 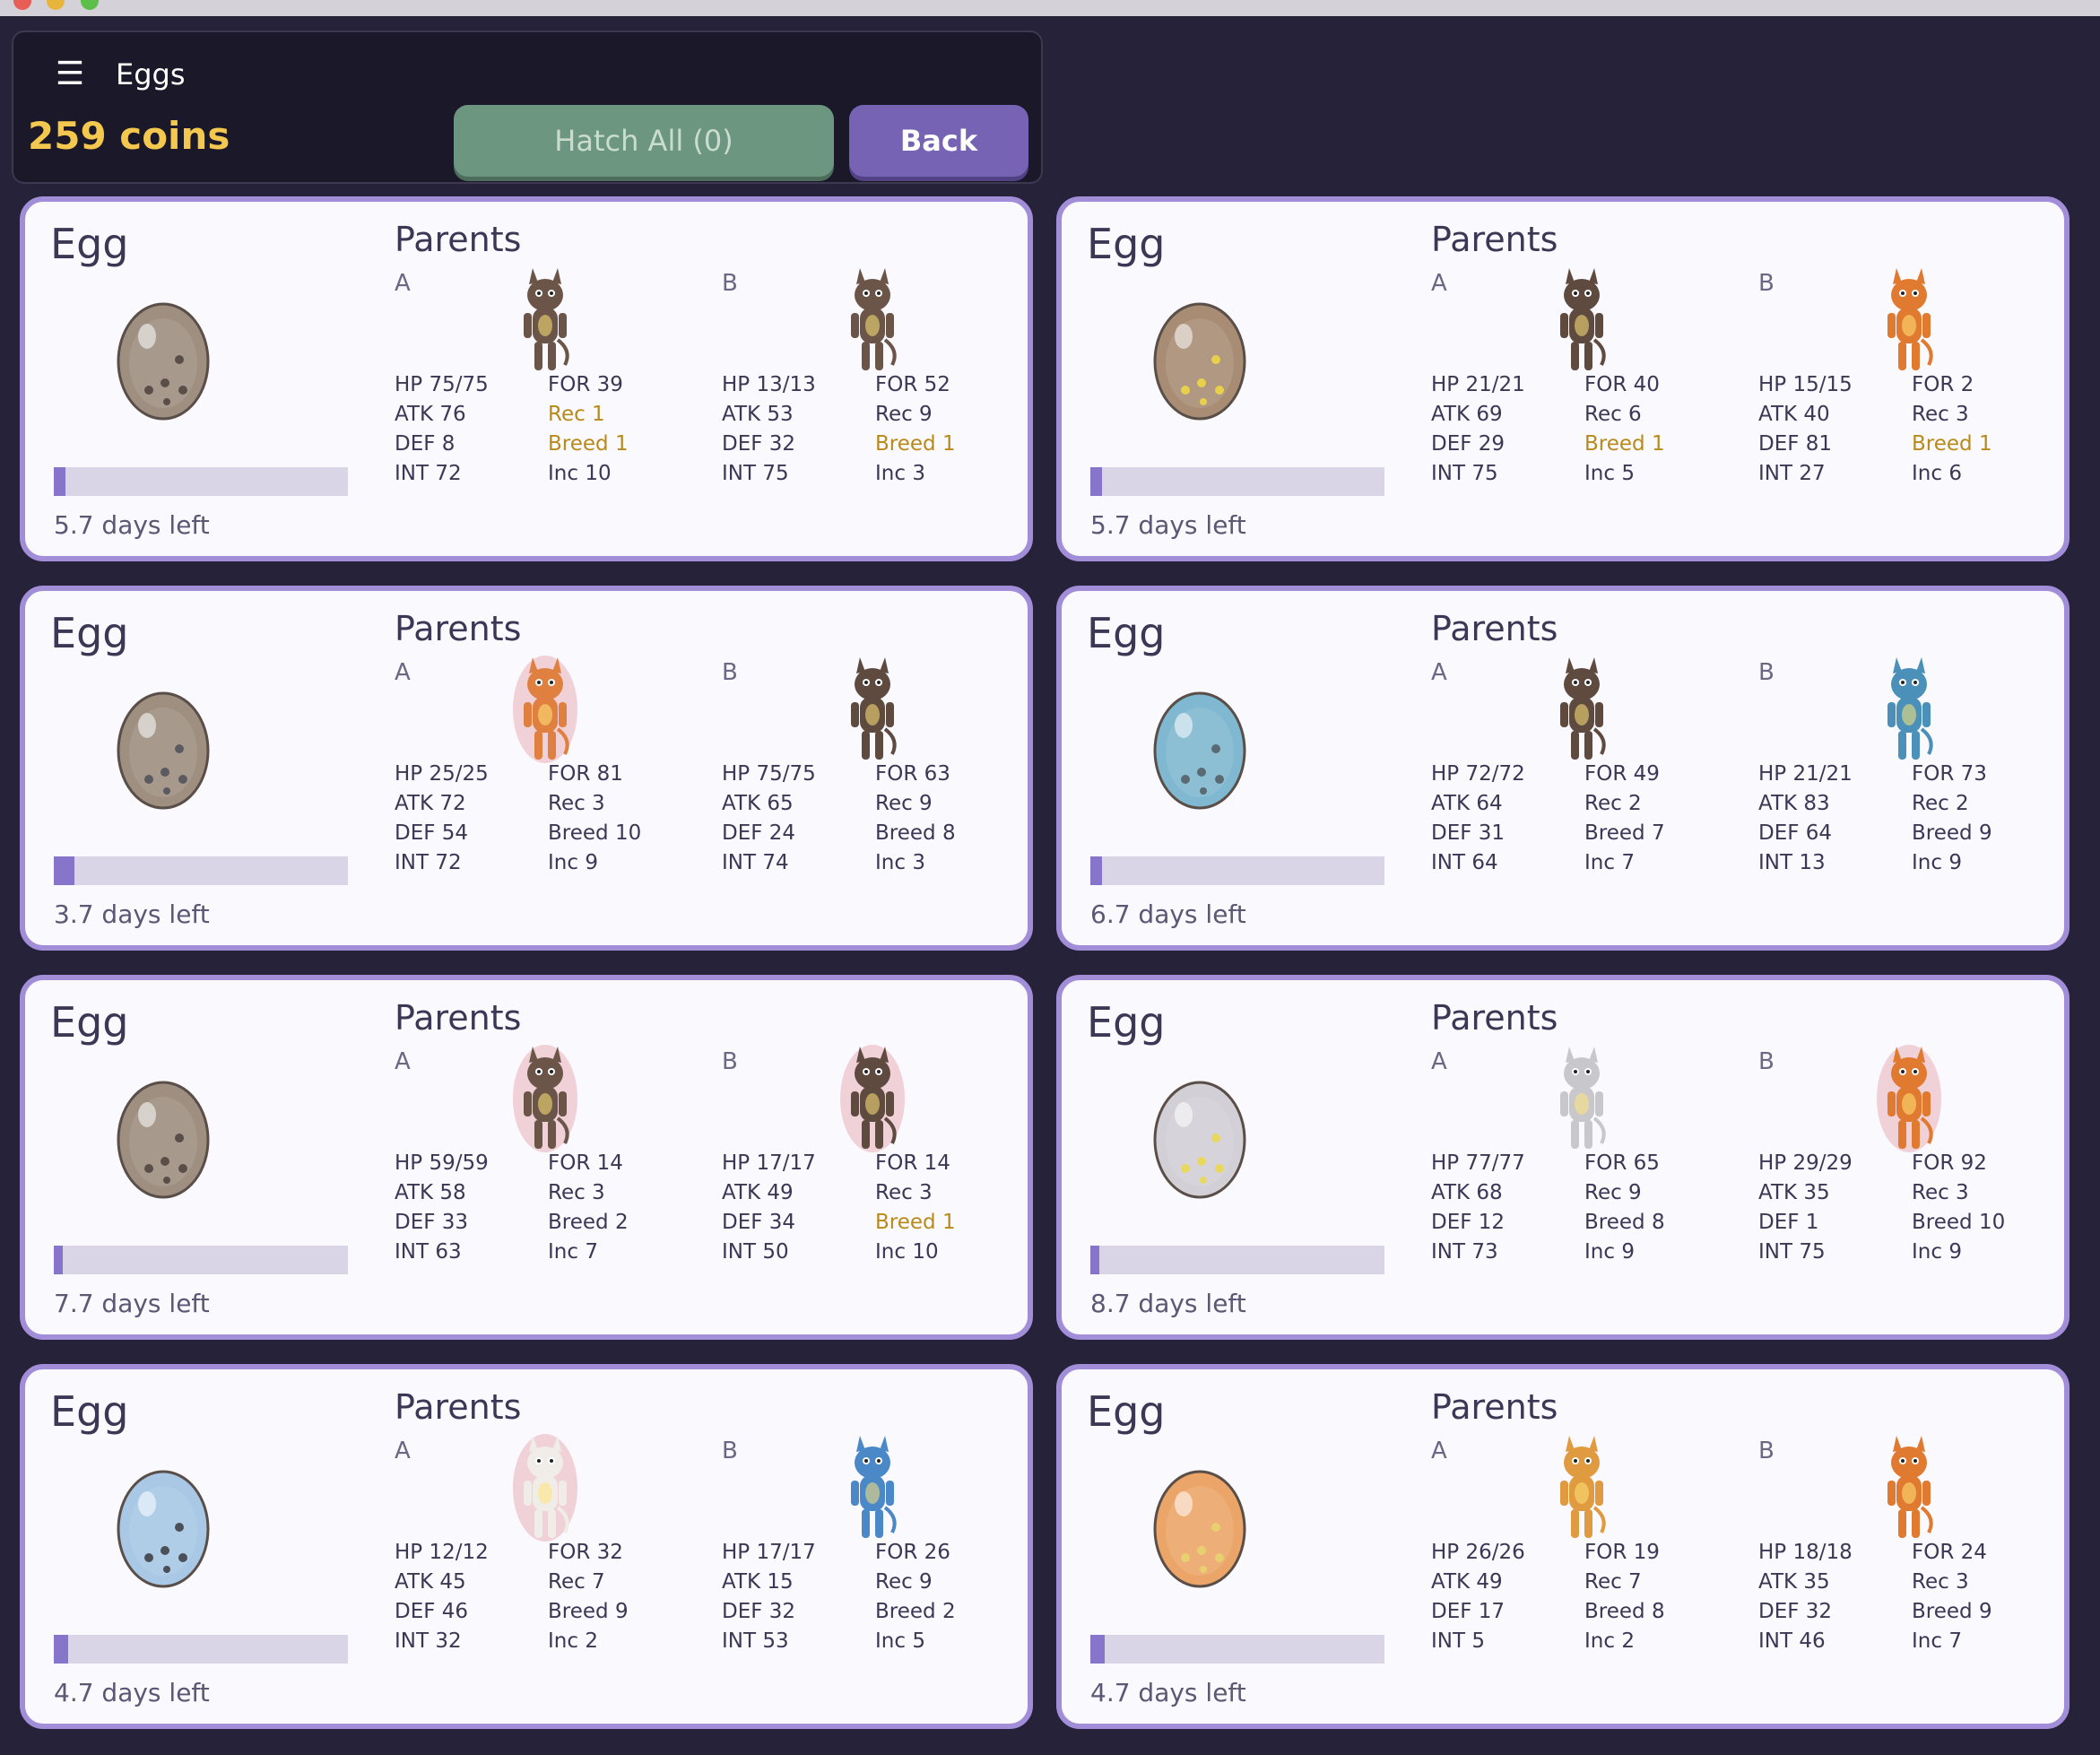 What do you see at coordinates (432, 833) in the screenshot?
I see `def-stat: DEF 54` at bounding box center [432, 833].